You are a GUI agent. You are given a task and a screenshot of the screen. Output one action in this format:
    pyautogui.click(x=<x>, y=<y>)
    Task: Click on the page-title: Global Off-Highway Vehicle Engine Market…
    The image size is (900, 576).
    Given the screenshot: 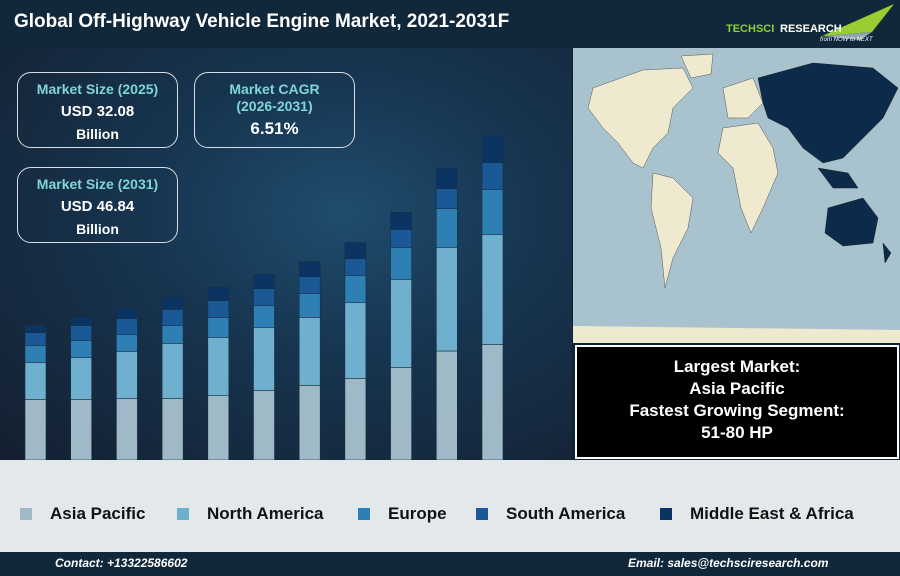 What is the action you would take?
    pyautogui.click(x=262, y=21)
    